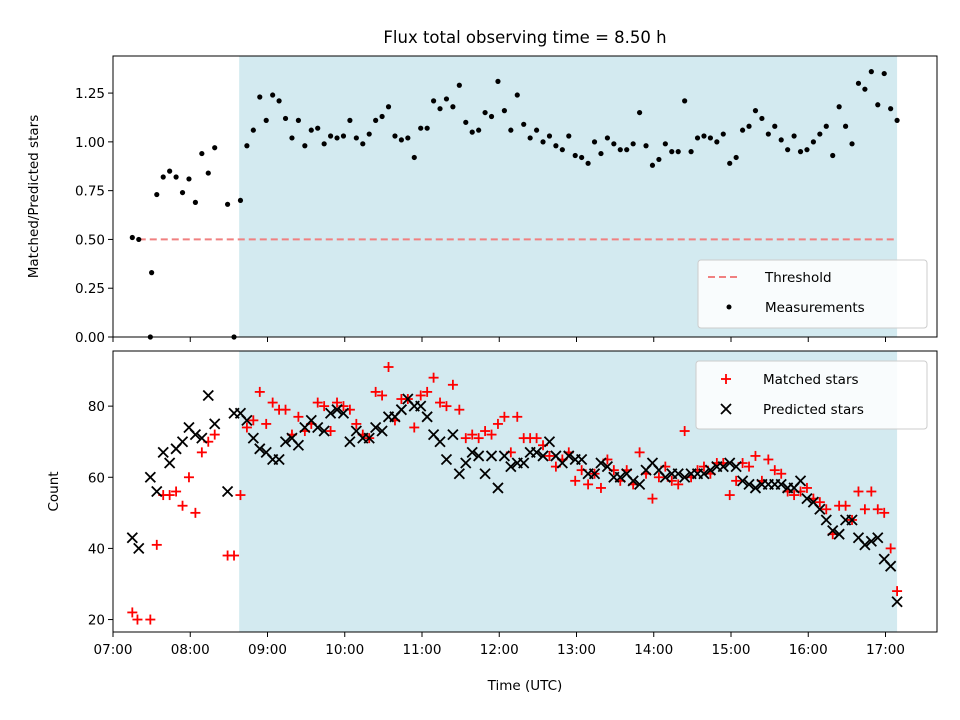 This screenshot has width=960, height=720. Describe the element at coordinates (812, 294) in the screenshot. I see `ratio-legend-box` at that location.